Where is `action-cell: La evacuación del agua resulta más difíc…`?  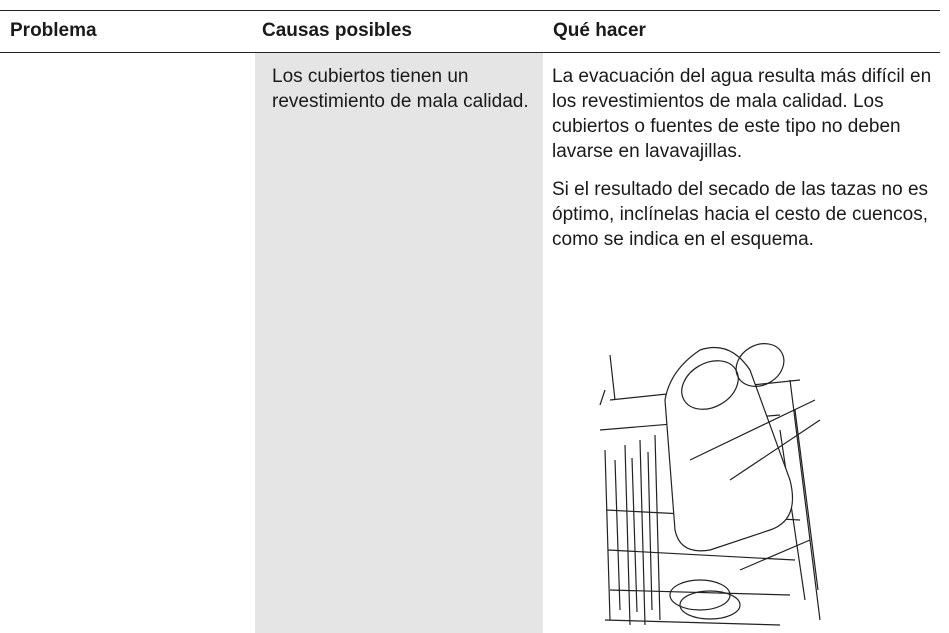 action-cell: La evacuación del agua resulta más difíc… is located at coordinates (744, 164).